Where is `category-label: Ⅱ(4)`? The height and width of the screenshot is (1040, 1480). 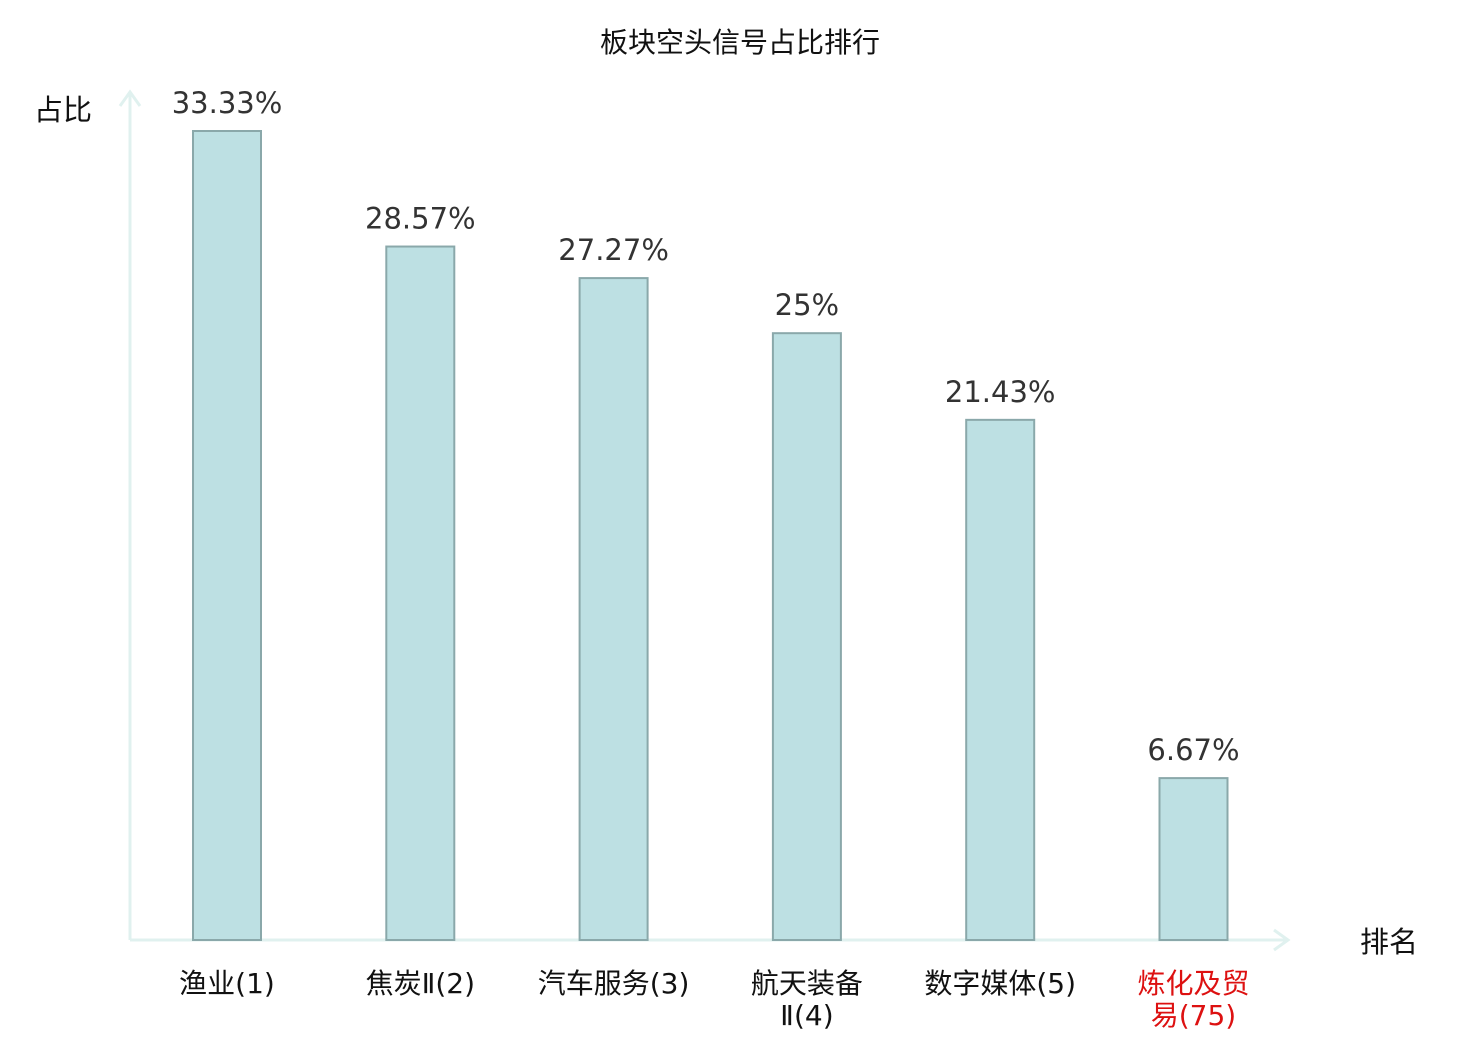 category-label: Ⅱ(4) is located at coordinates (806, 1015).